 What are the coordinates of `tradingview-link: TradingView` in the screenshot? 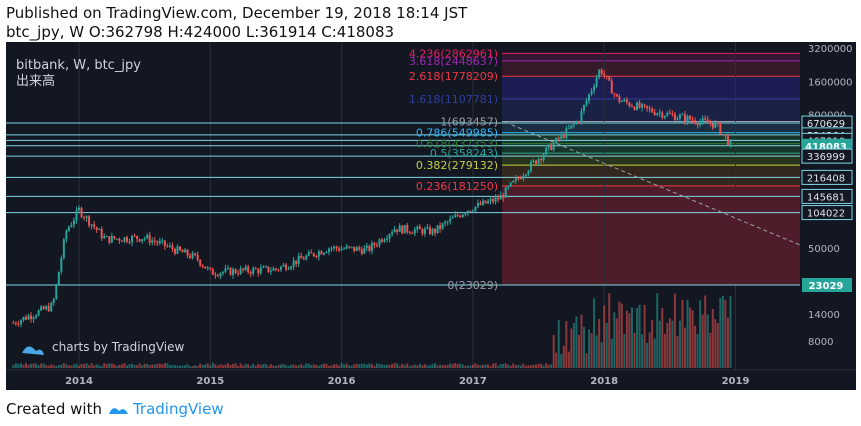 It's located at (166, 409).